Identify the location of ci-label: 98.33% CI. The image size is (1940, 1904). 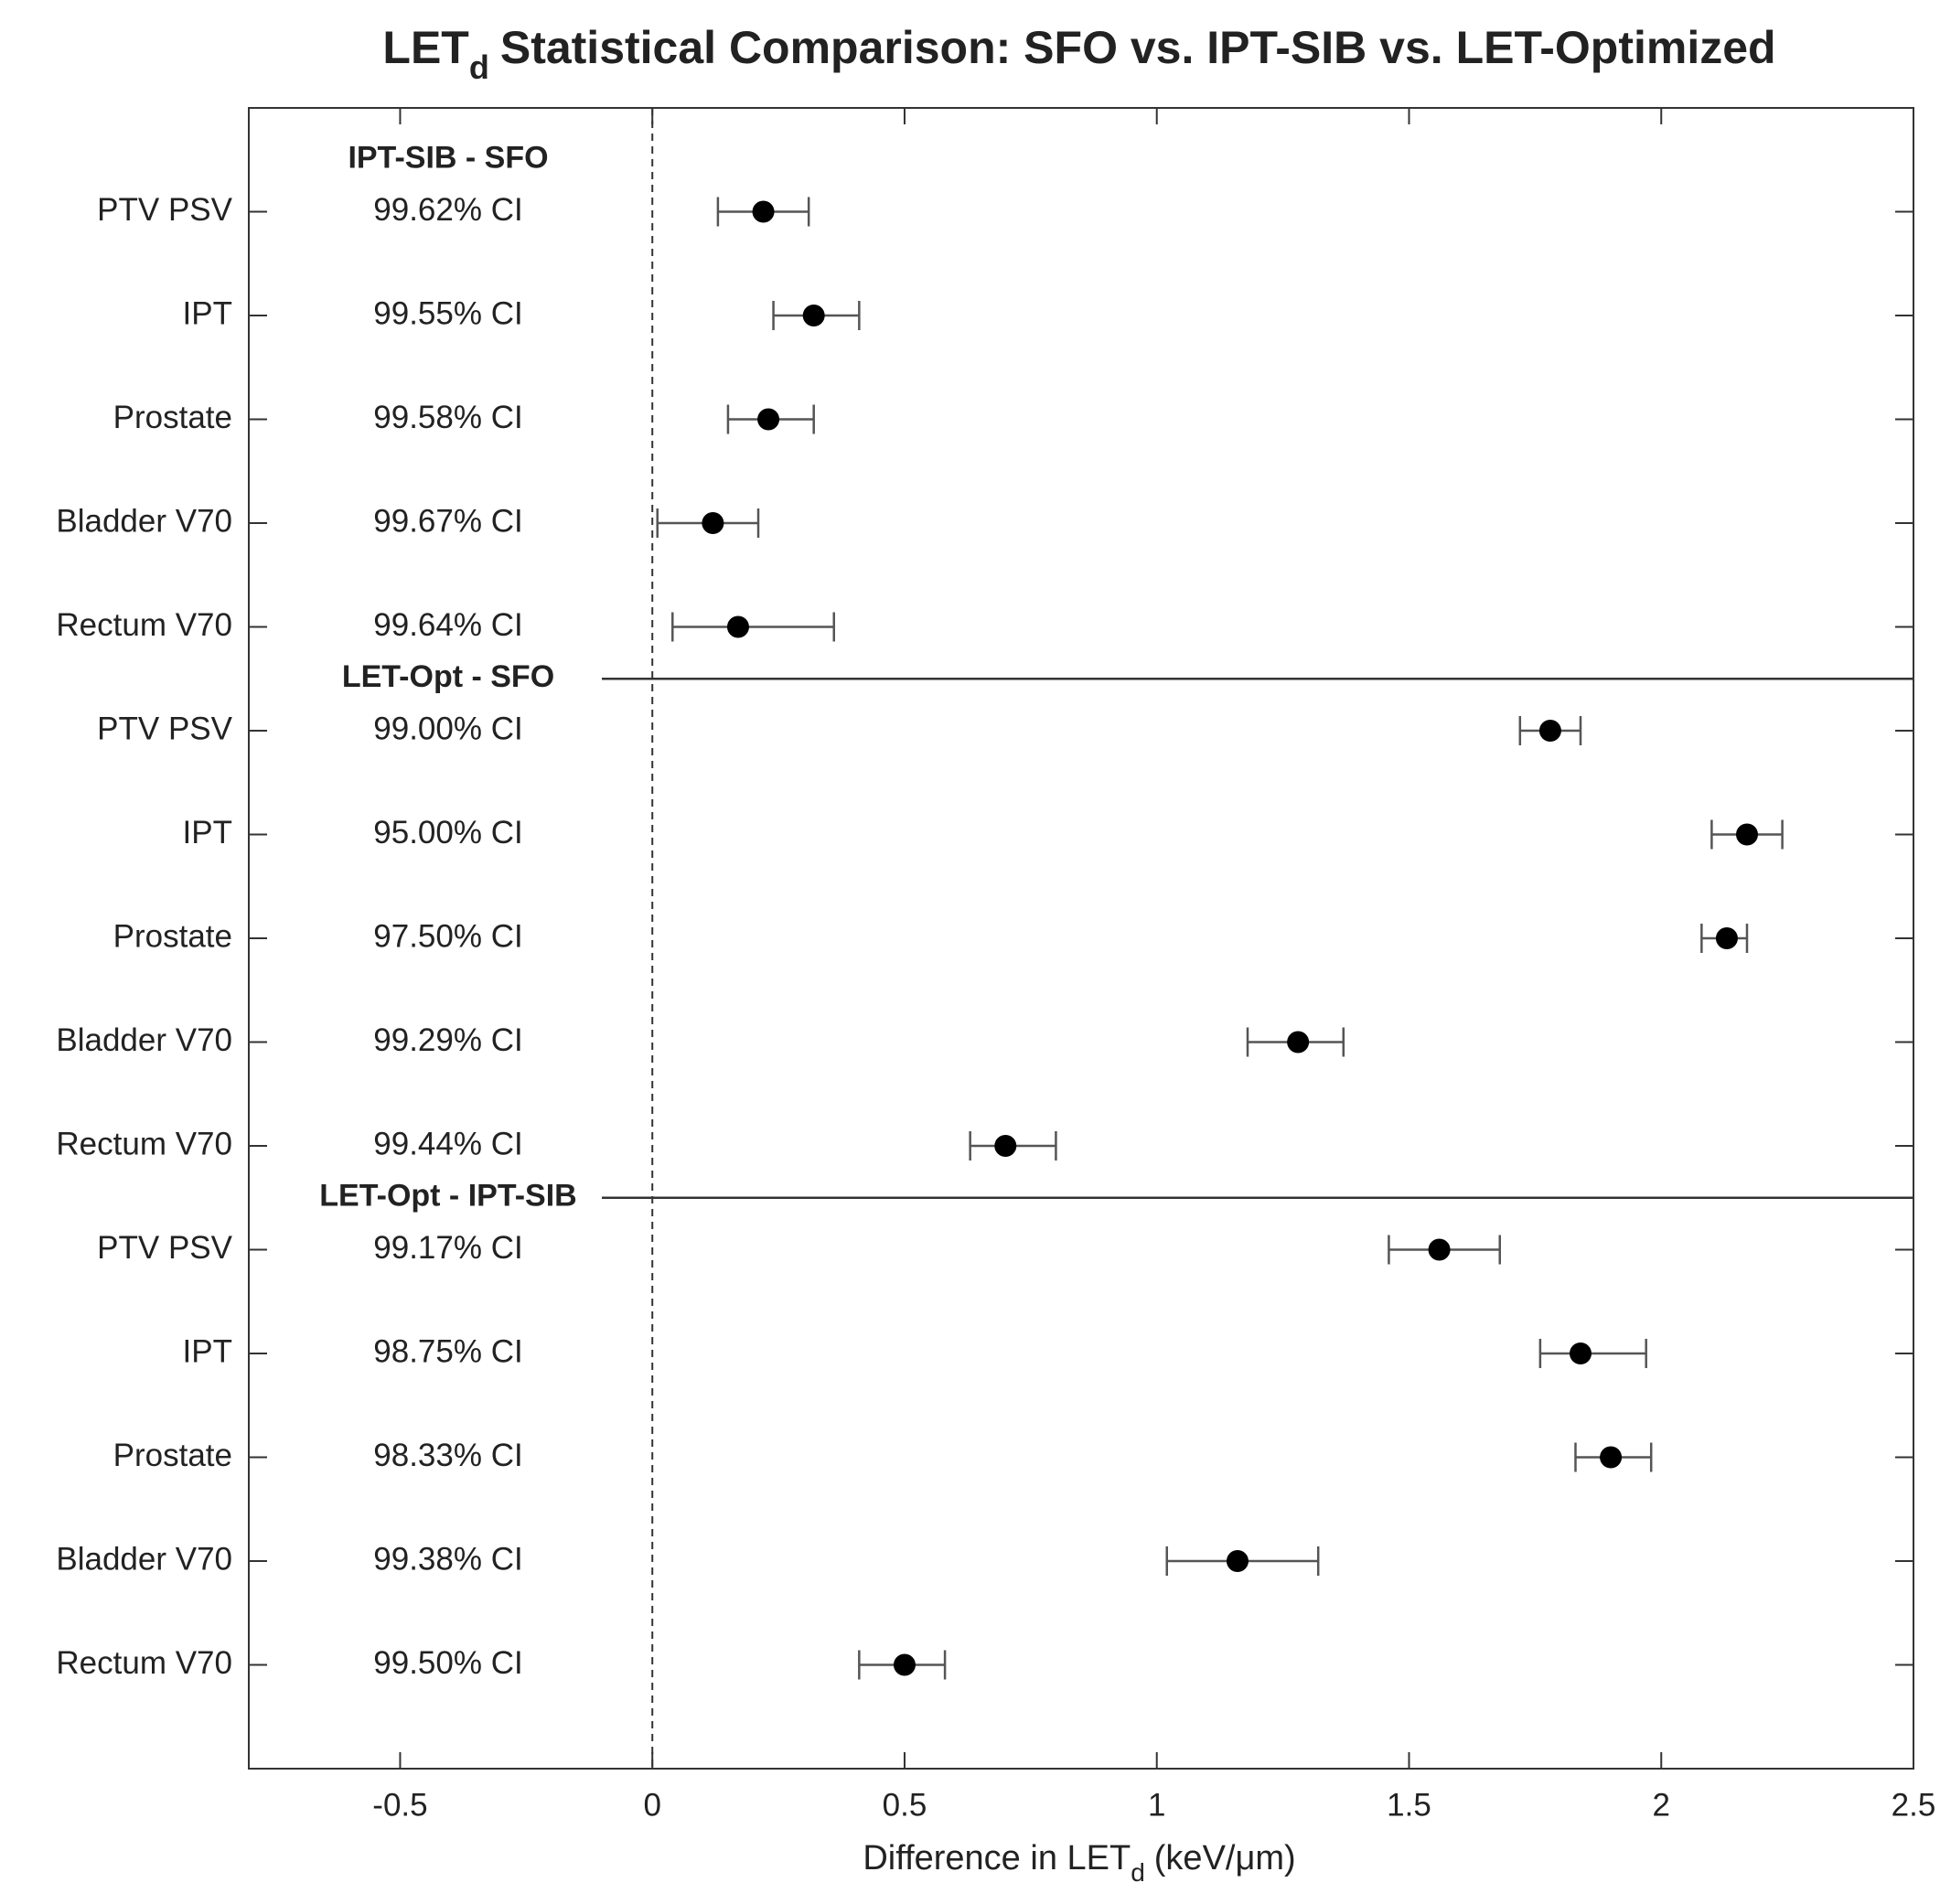
(447, 1455).